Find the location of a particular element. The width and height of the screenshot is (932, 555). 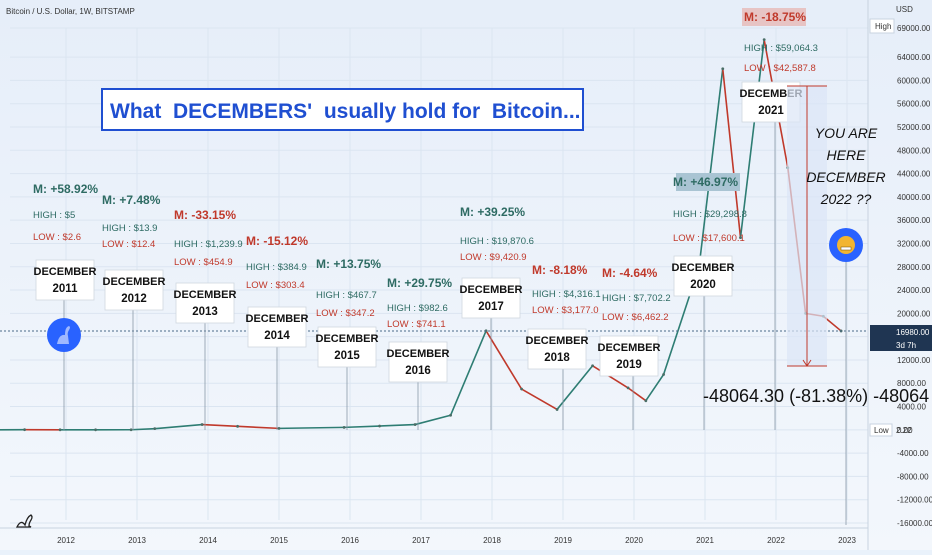

countdown-tag: 3d 7h is located at coordinates (906, 345).